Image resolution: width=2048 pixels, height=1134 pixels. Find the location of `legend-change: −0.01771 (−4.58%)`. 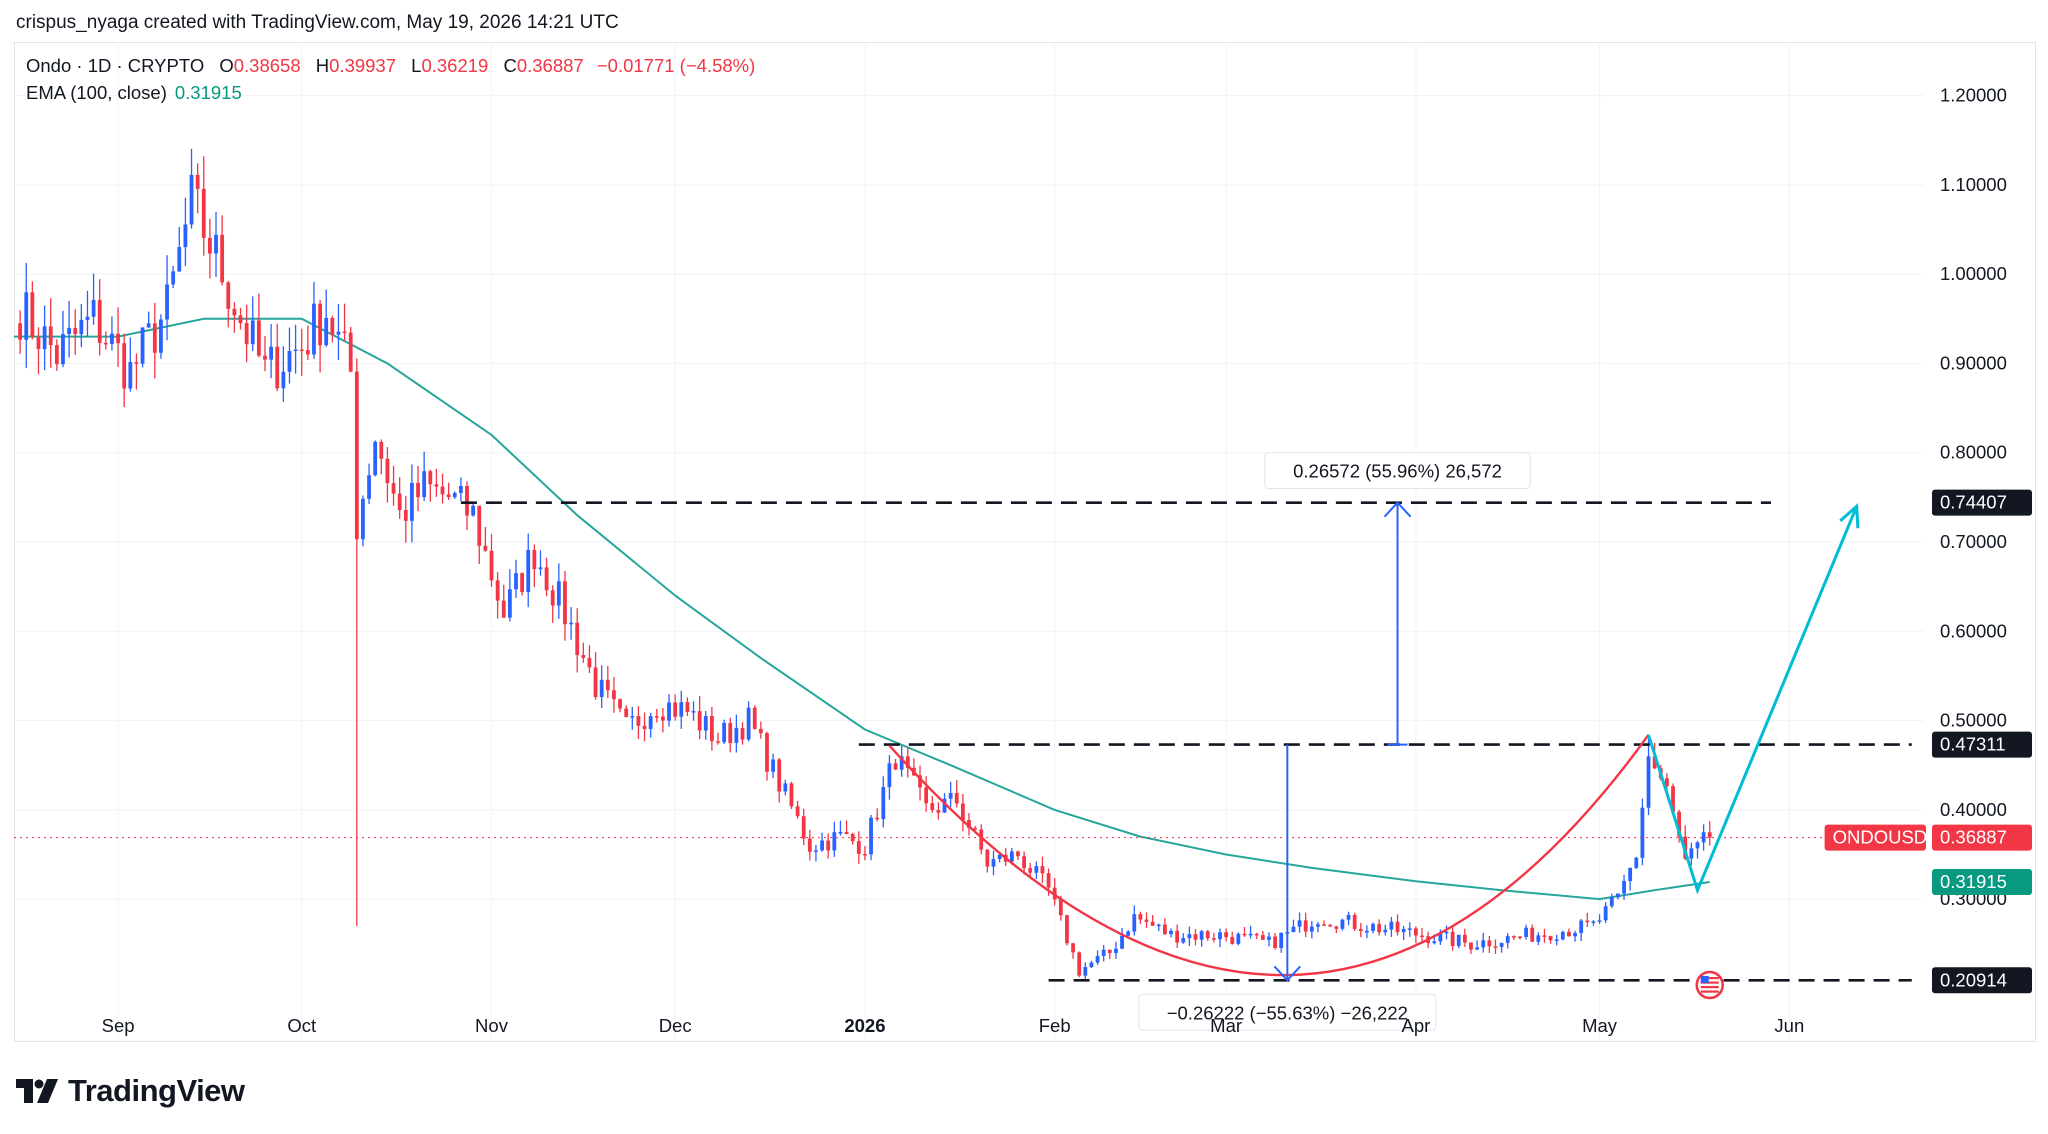

legend-change: −0.01771 (−4.58%) is located at coordinates (676, 65).